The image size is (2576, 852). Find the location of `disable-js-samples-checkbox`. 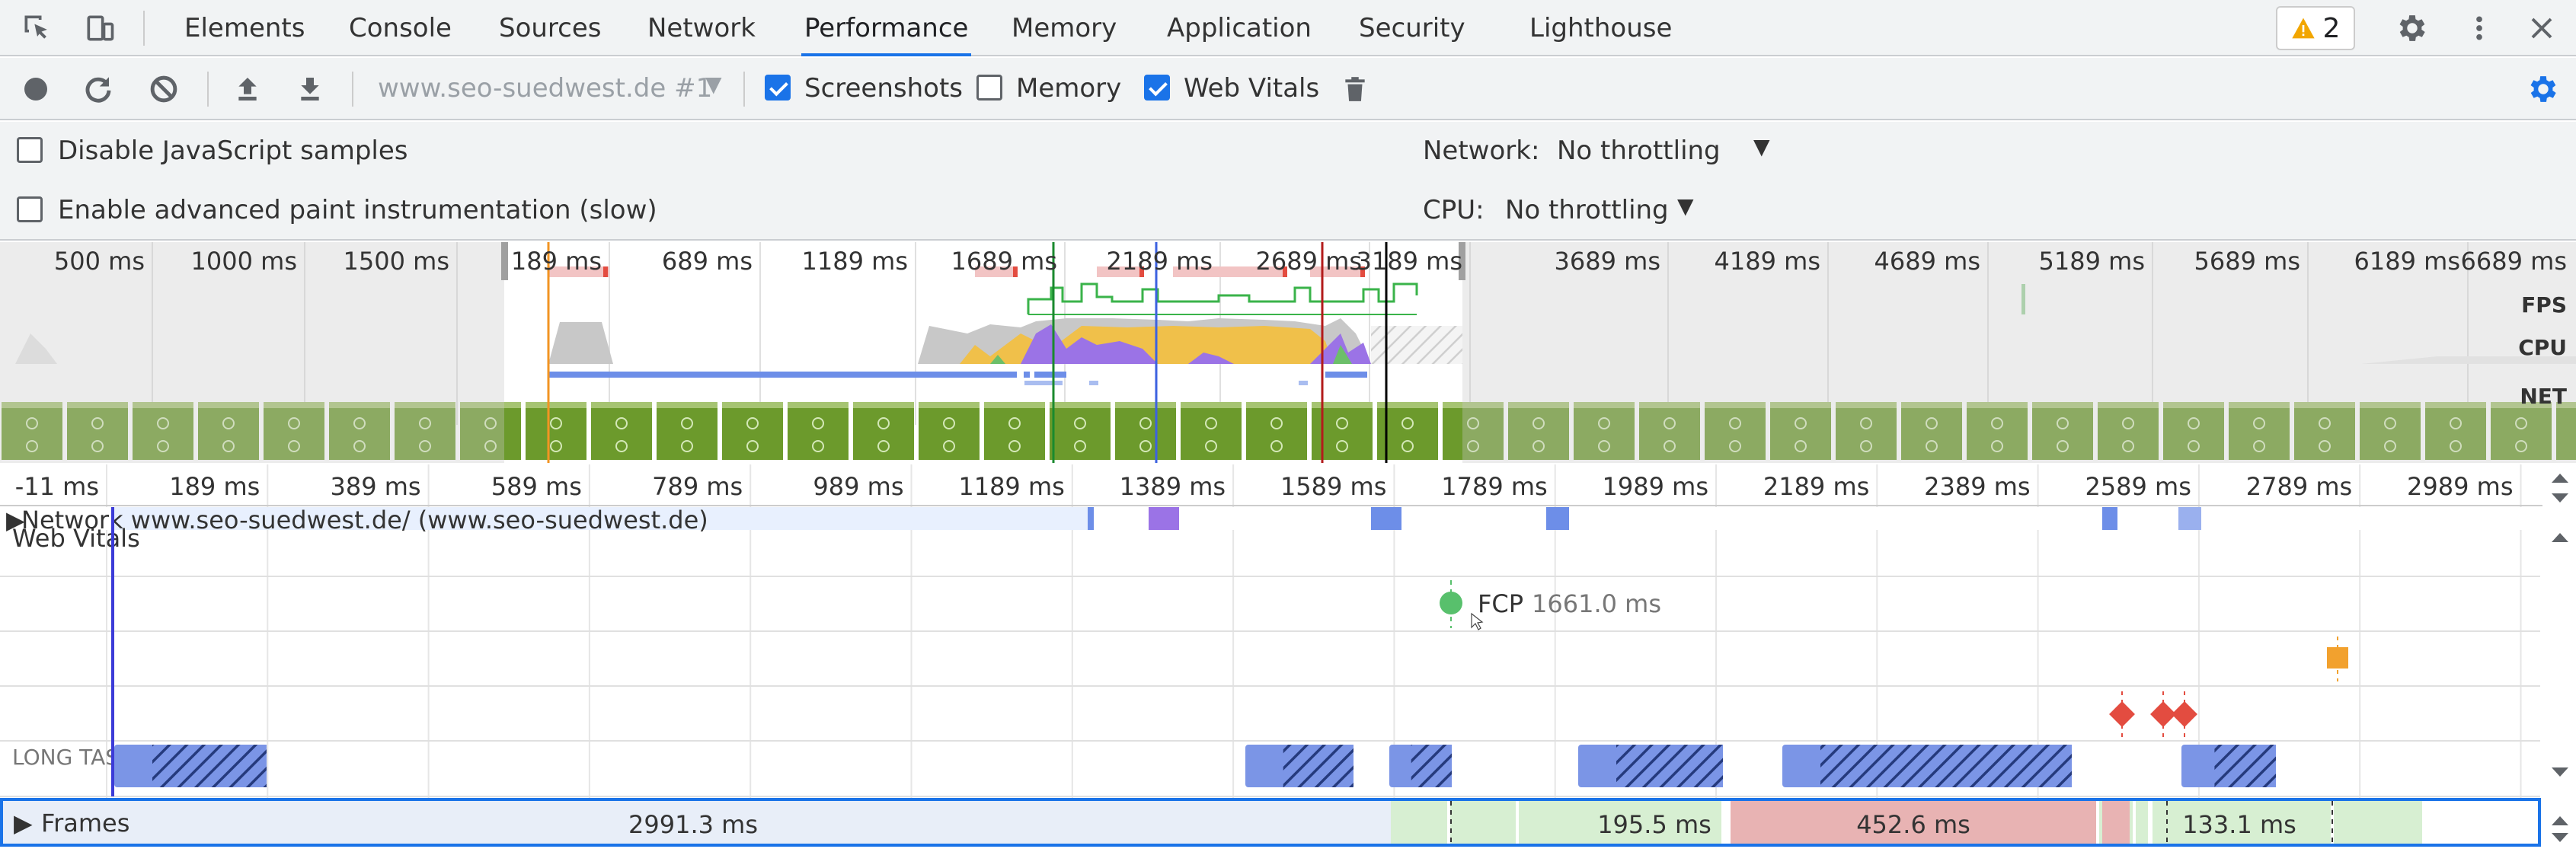

disable-js-samples-checkbox is located at coordinates (30, 150).